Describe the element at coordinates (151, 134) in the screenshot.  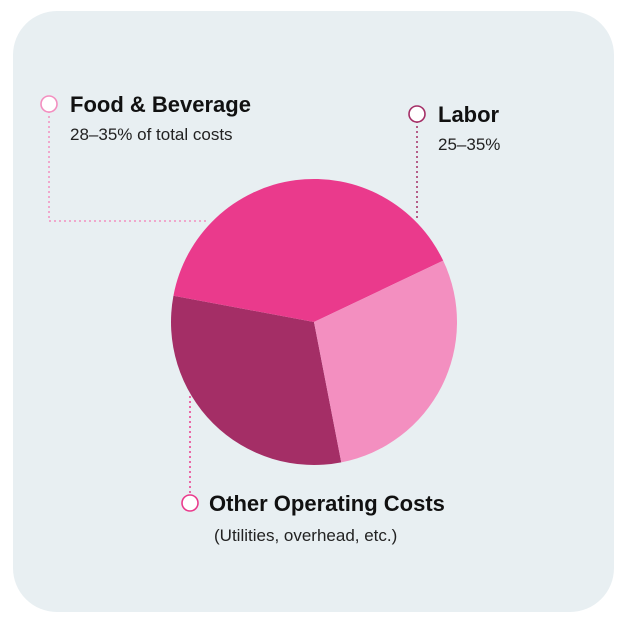
I see `food-beverage-subtitle: 28–35% of total costs` at that location.